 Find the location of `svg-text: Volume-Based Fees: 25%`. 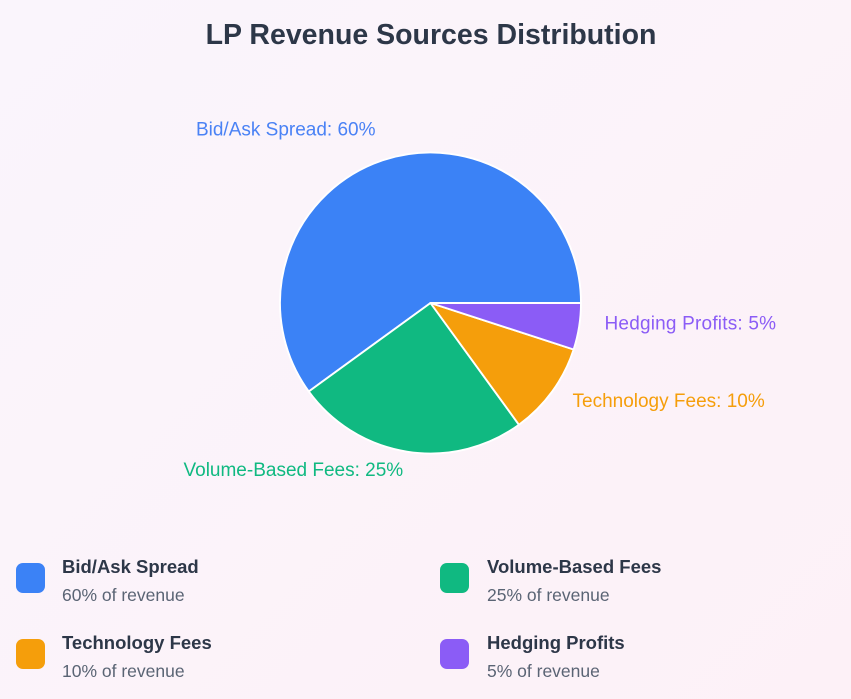

svg-text: Volume-Based Fees: 25% is located at coordinates (294, 470).